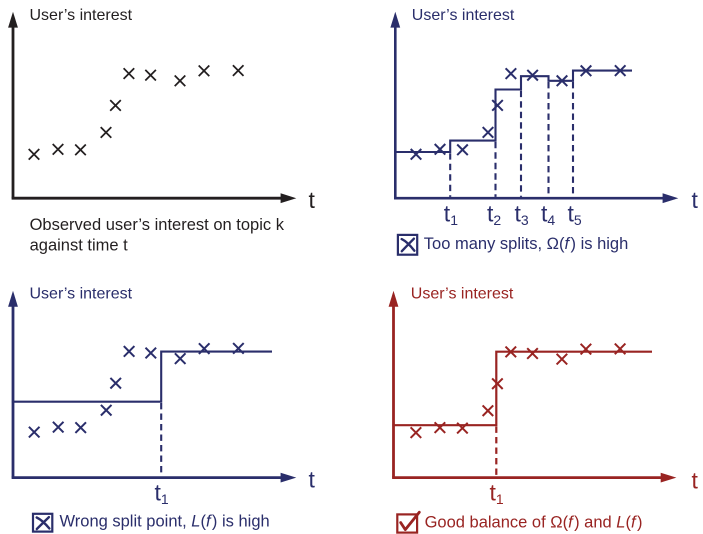  What do you see at coordinates (534, 523) in the screenshot?
I see `svg-text:Good balance of Ω(f ) and L(f: Good balance of Ω(f ) and L(f )` at bounding box center [534, 523].